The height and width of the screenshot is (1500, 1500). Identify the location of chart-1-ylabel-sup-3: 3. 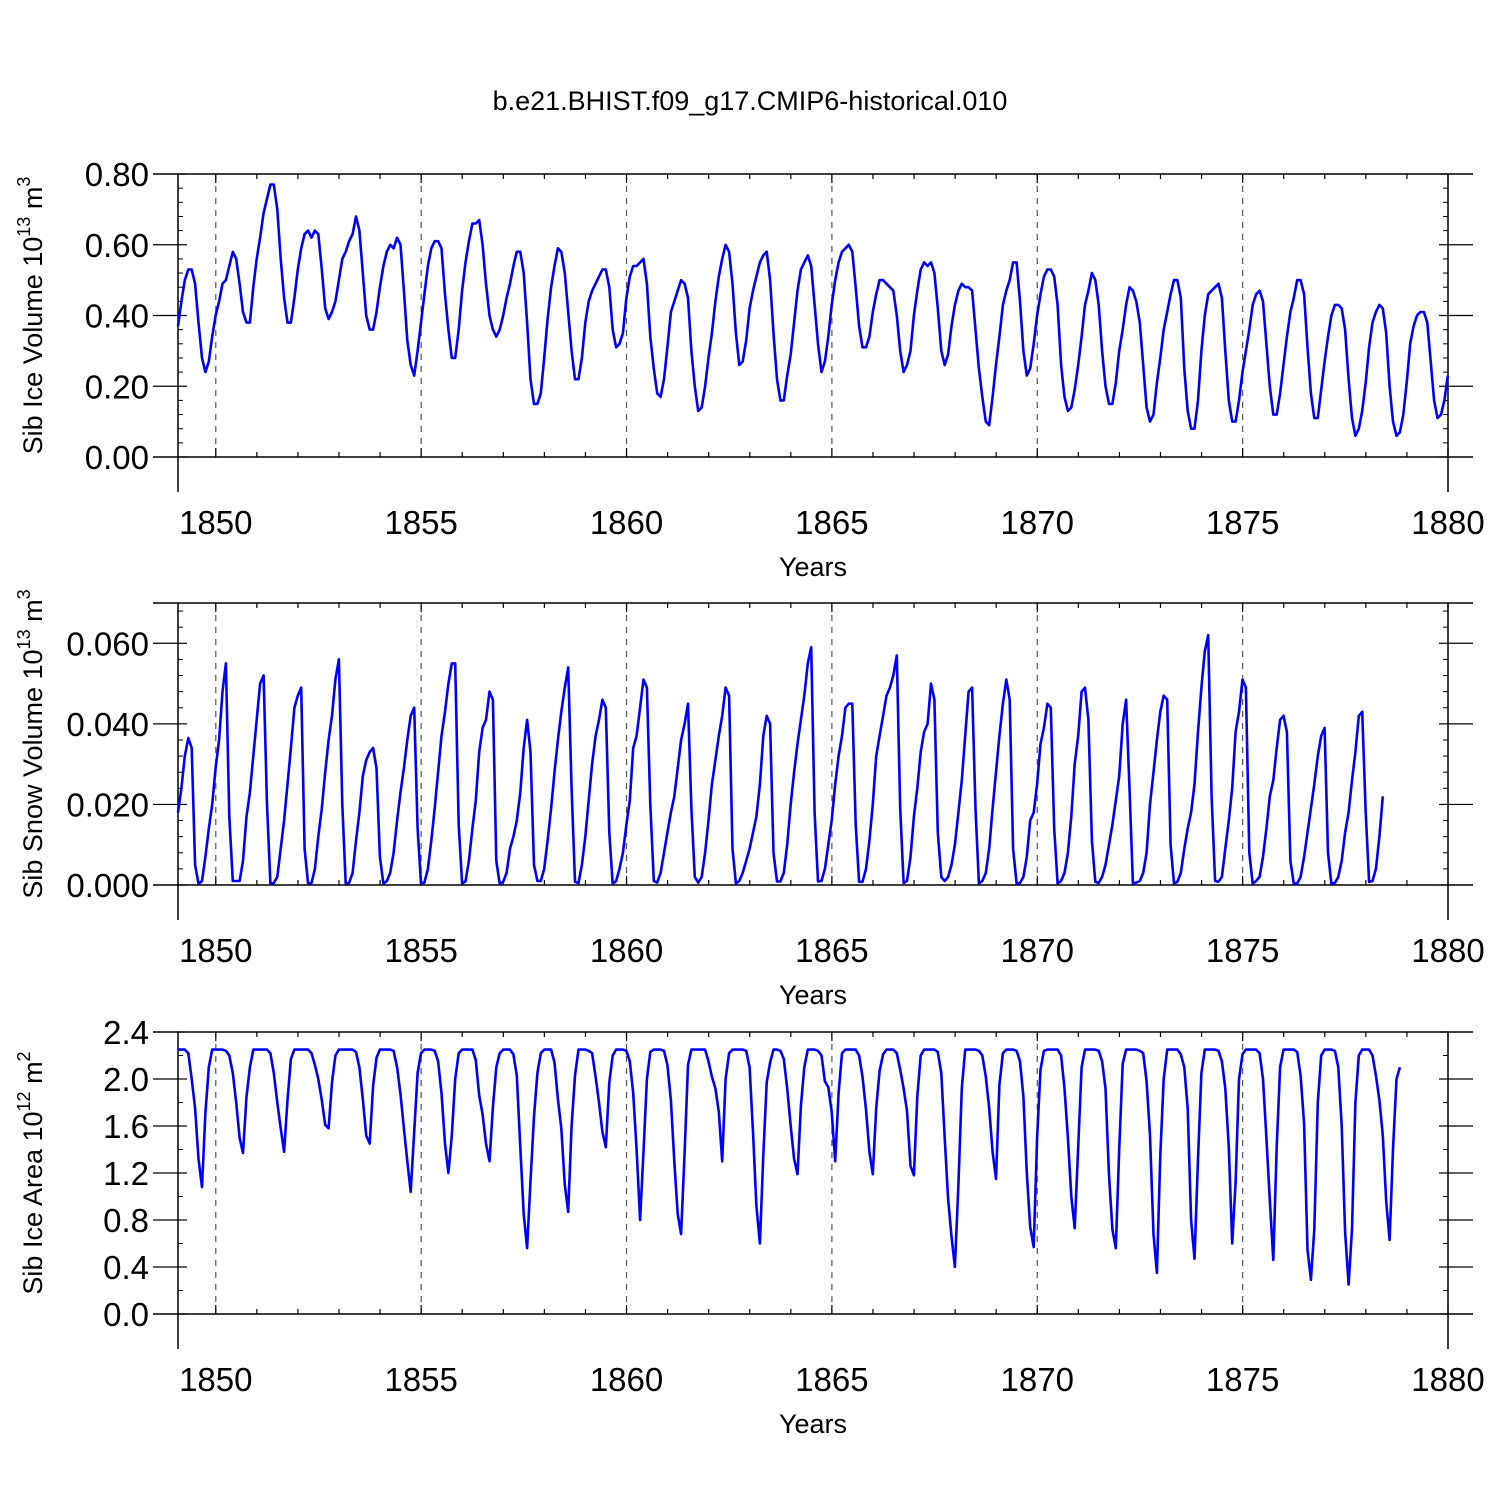
(24, 594).